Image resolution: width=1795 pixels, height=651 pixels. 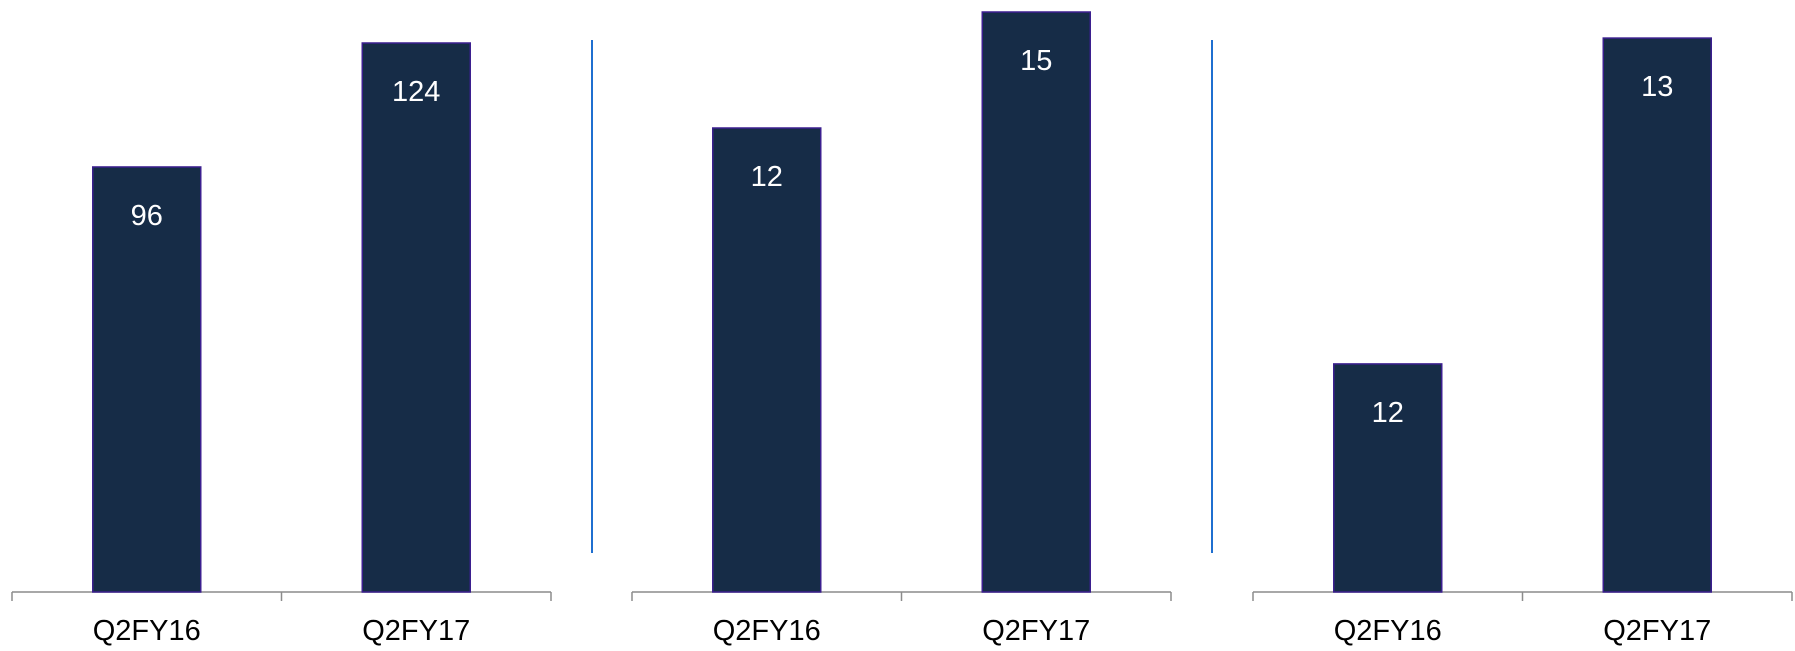 What do you see at coordinates (416, 92) in the screenshot?
I see `bar-value-label: 124` at bounding box center [416, 92].